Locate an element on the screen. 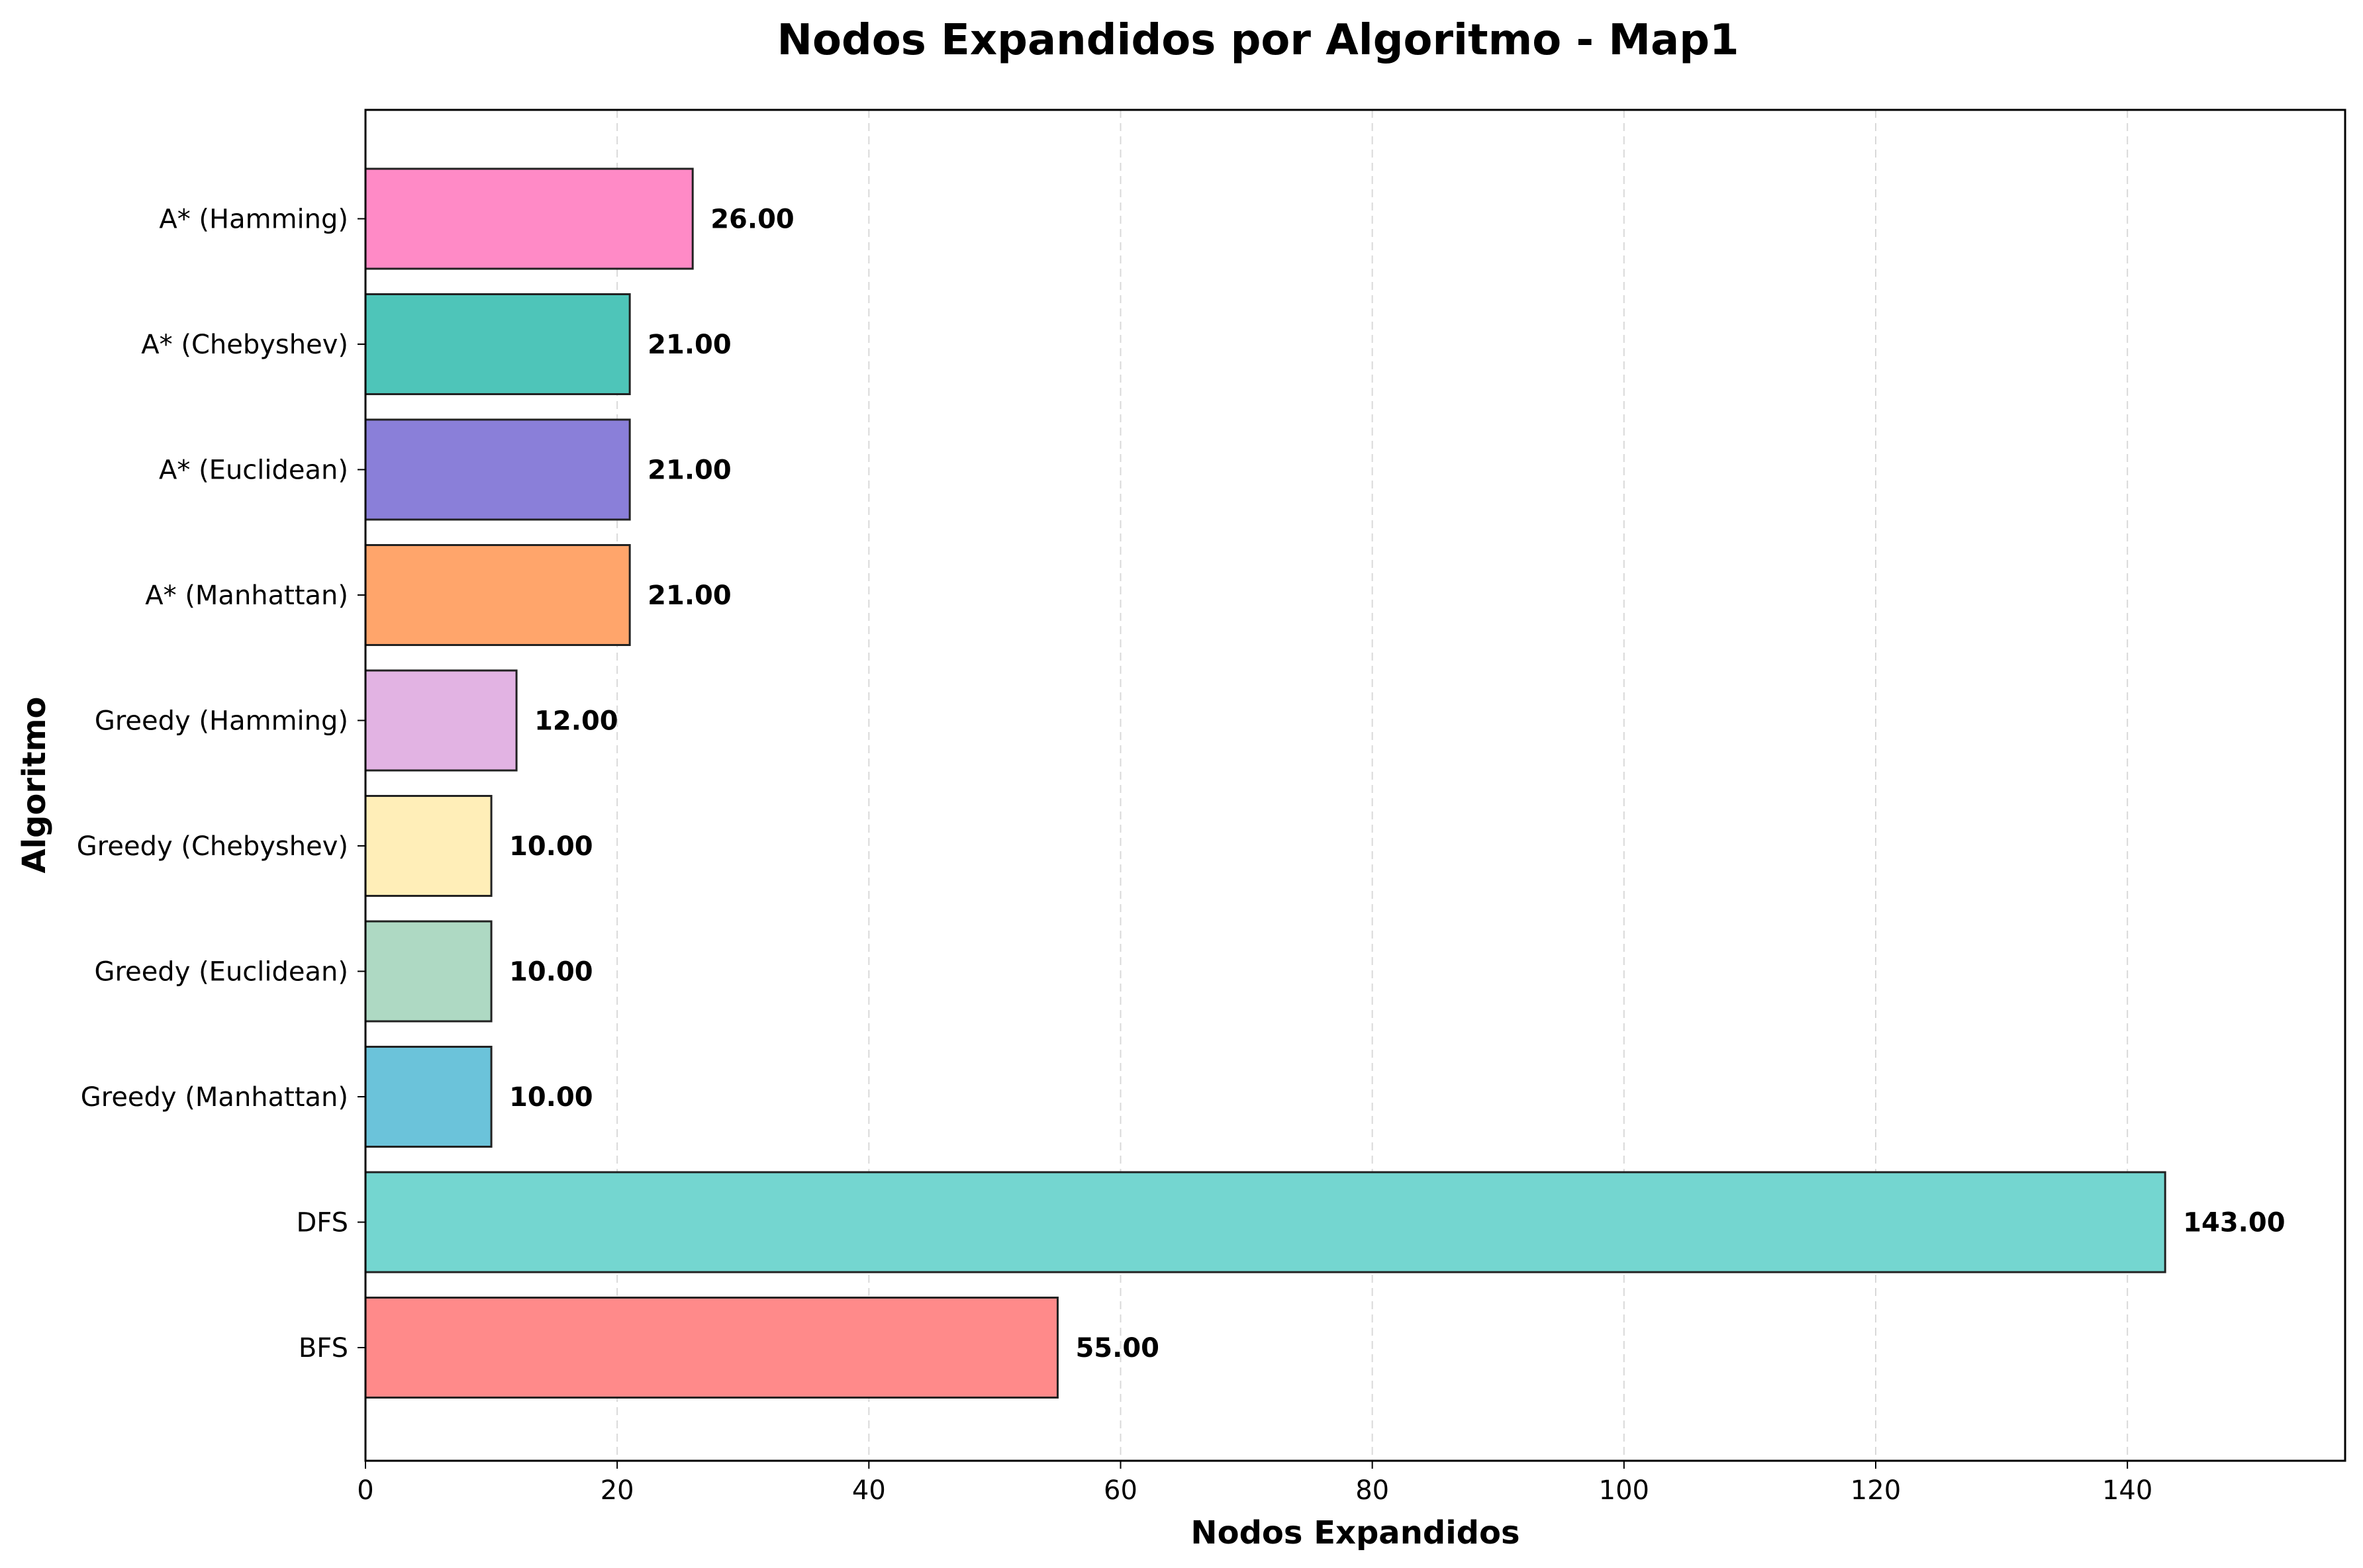  y-tick-label: A* (Hamming) is located at coordinates (253, 220).